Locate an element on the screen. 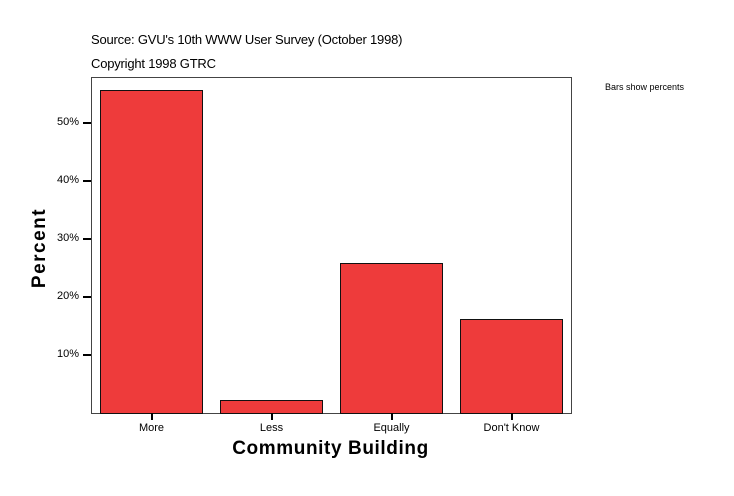 Image resolution: width=734 pixels, height=496 pixels. x-tick-label: Less is located at coordinates (271, 428).